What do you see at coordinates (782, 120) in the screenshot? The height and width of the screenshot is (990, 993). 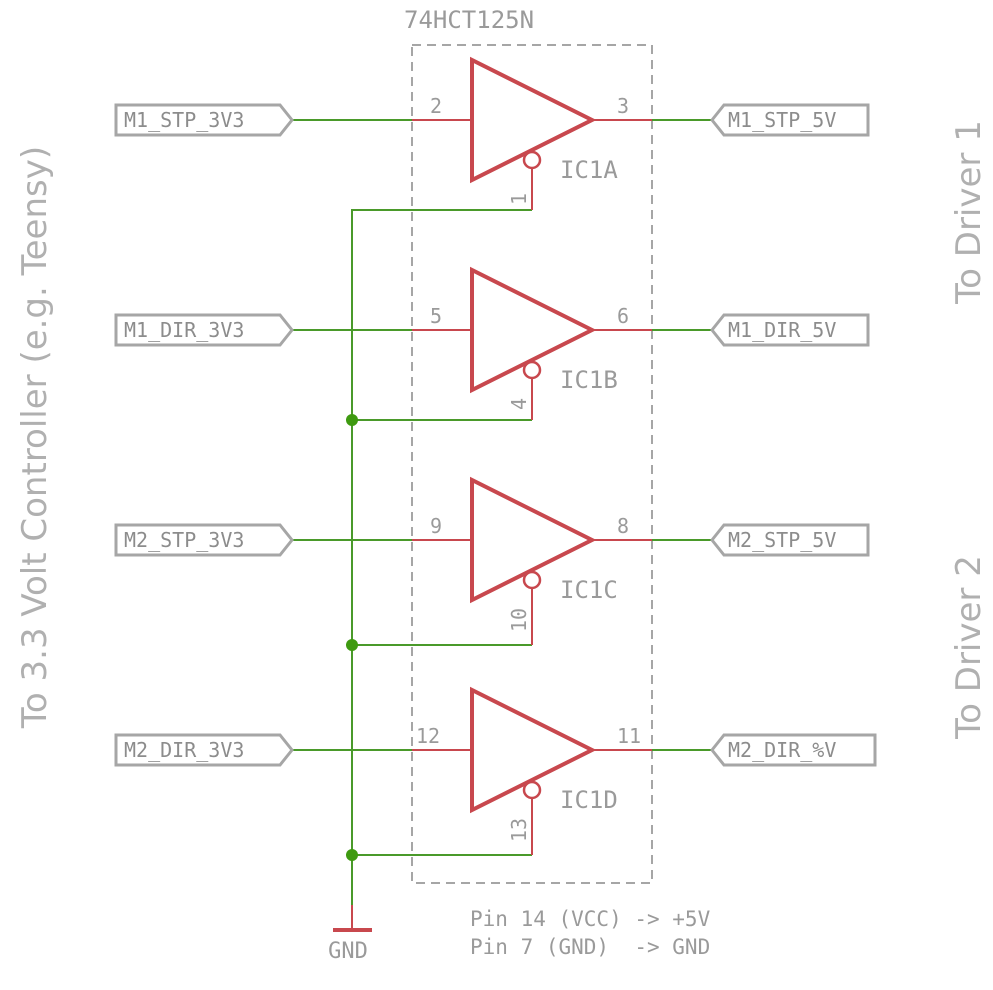 I see `output-net-label: M1_STP_5V` at bounding box center [782, 120].